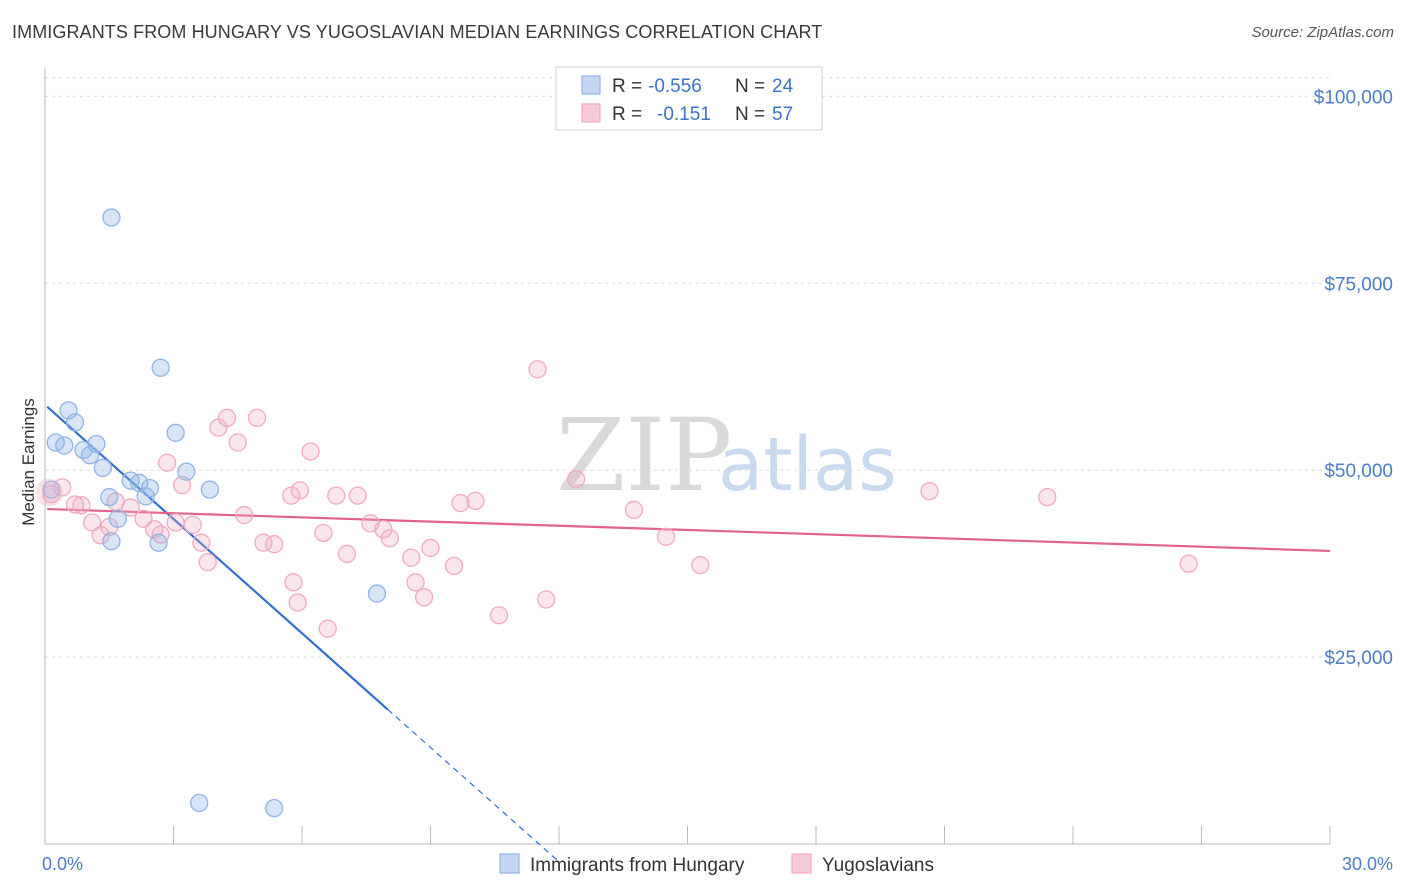  I want to click on legend-n-value: 24, so click(783, 86).